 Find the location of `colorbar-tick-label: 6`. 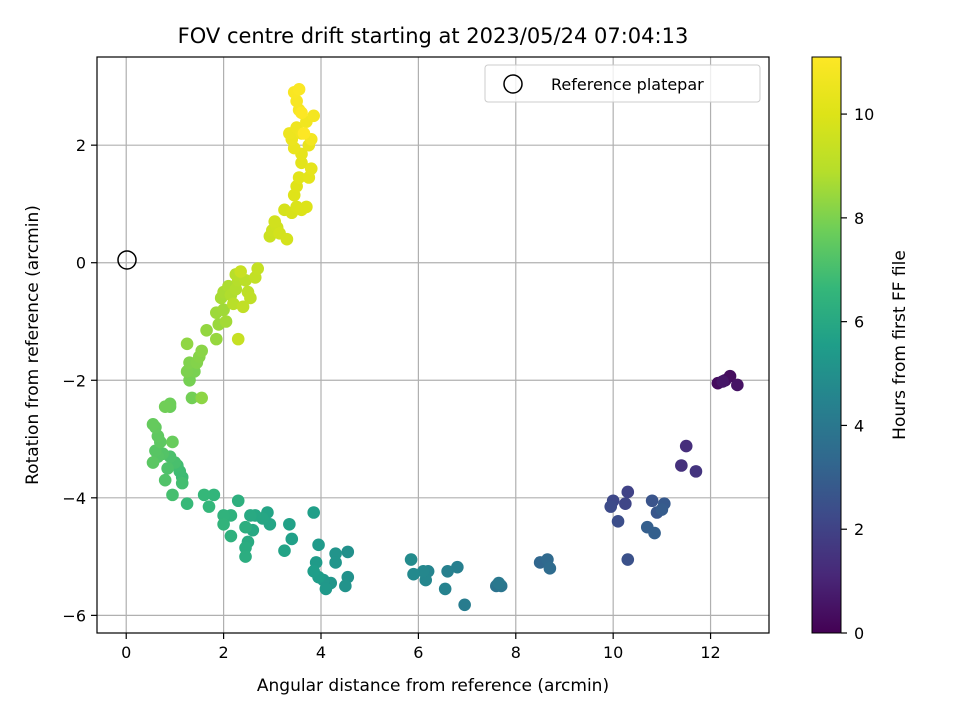

colorbar-tick-label: 6 is located at coordinates (859, 322).